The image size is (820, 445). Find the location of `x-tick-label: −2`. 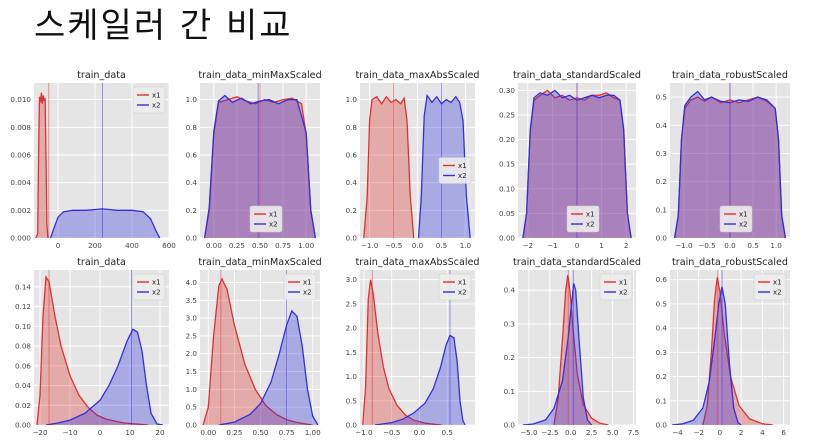

x-tick-label: −2 is located at coordinates (698, 432).